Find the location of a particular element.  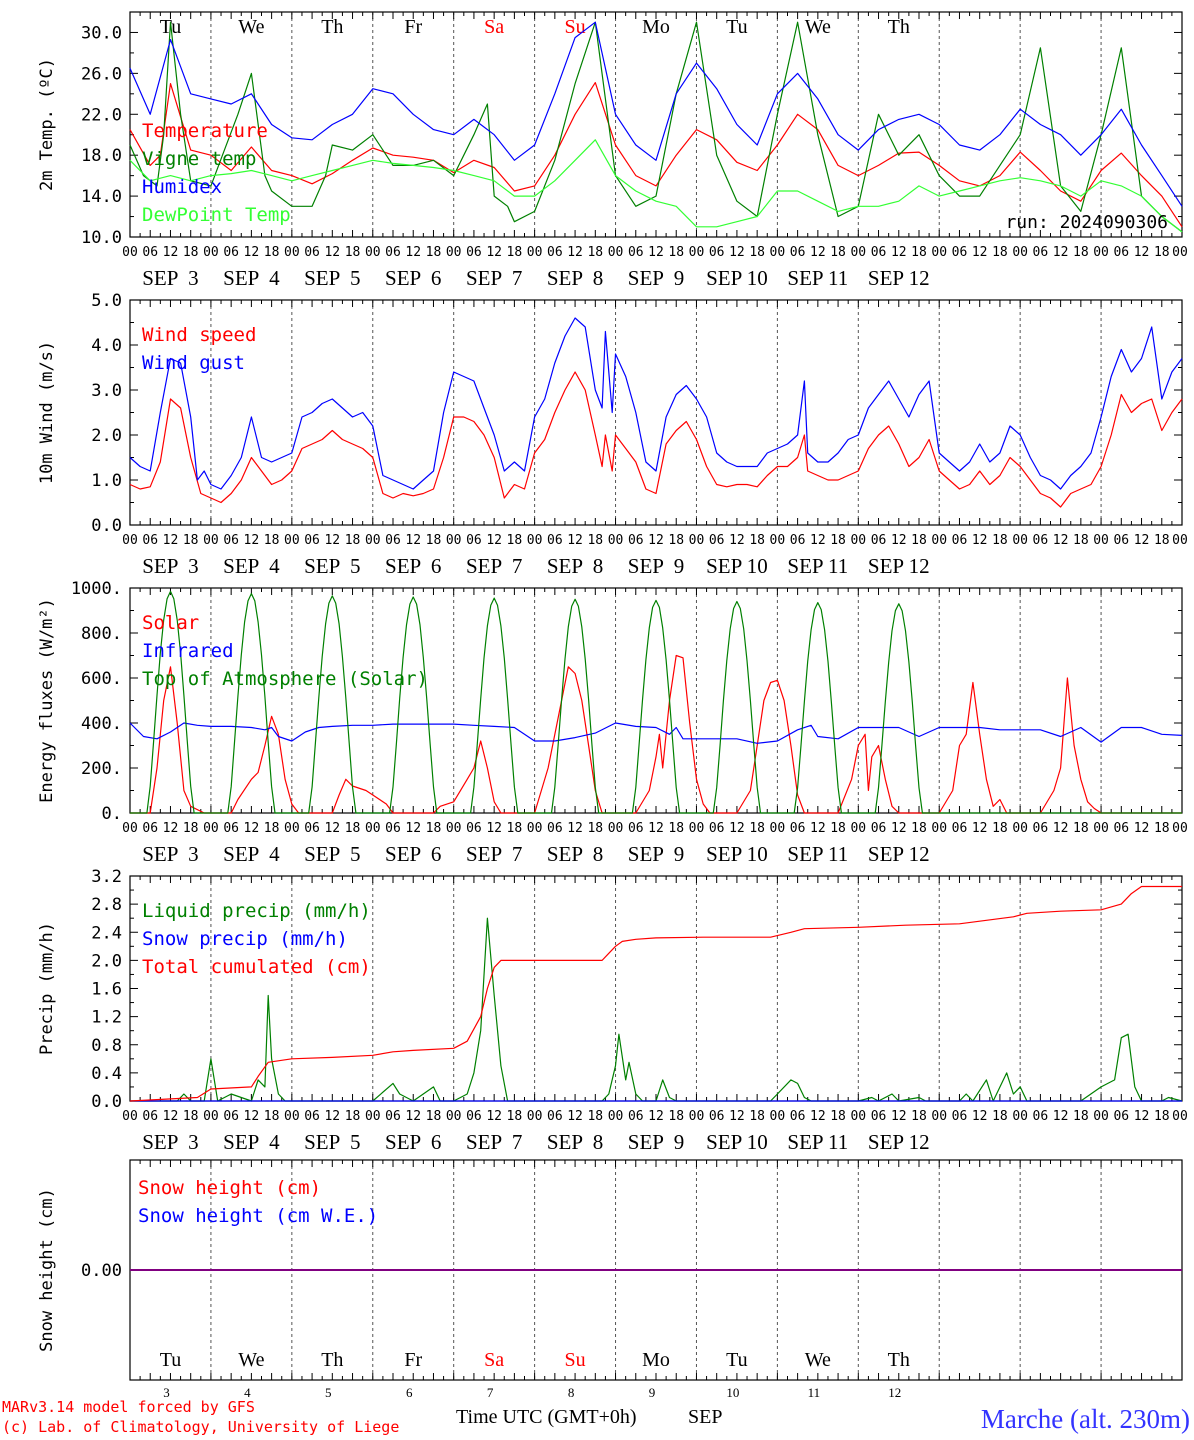

y-tick-label: 30.0 is located at coordinates (101, 33).